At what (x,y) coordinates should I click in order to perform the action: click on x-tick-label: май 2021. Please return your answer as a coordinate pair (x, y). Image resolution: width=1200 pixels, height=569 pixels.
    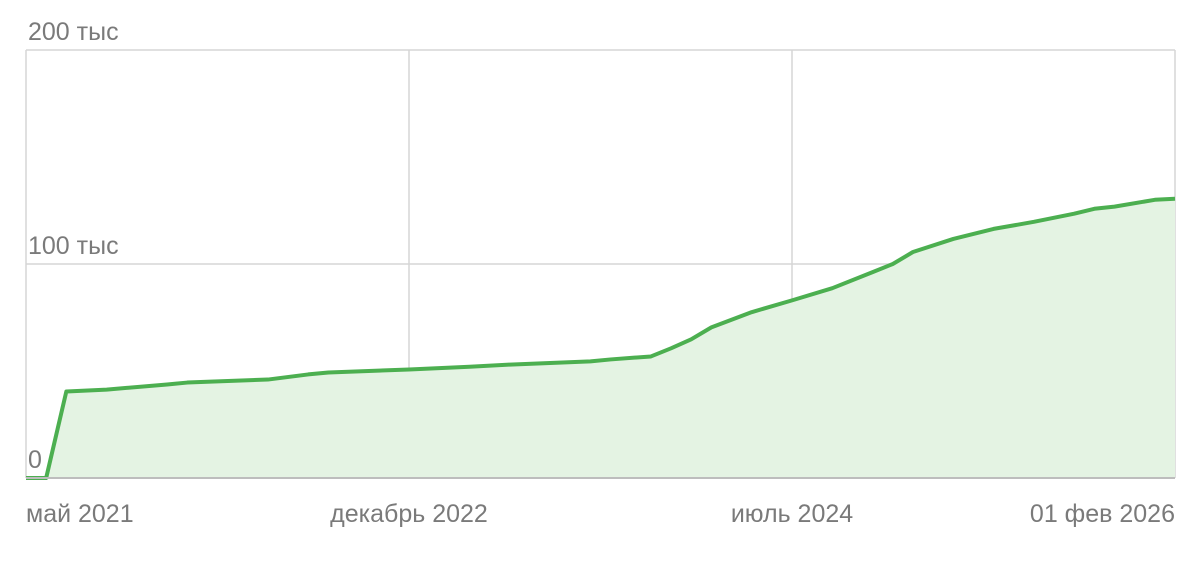
    Looking at the image, I should click on (80, 514).